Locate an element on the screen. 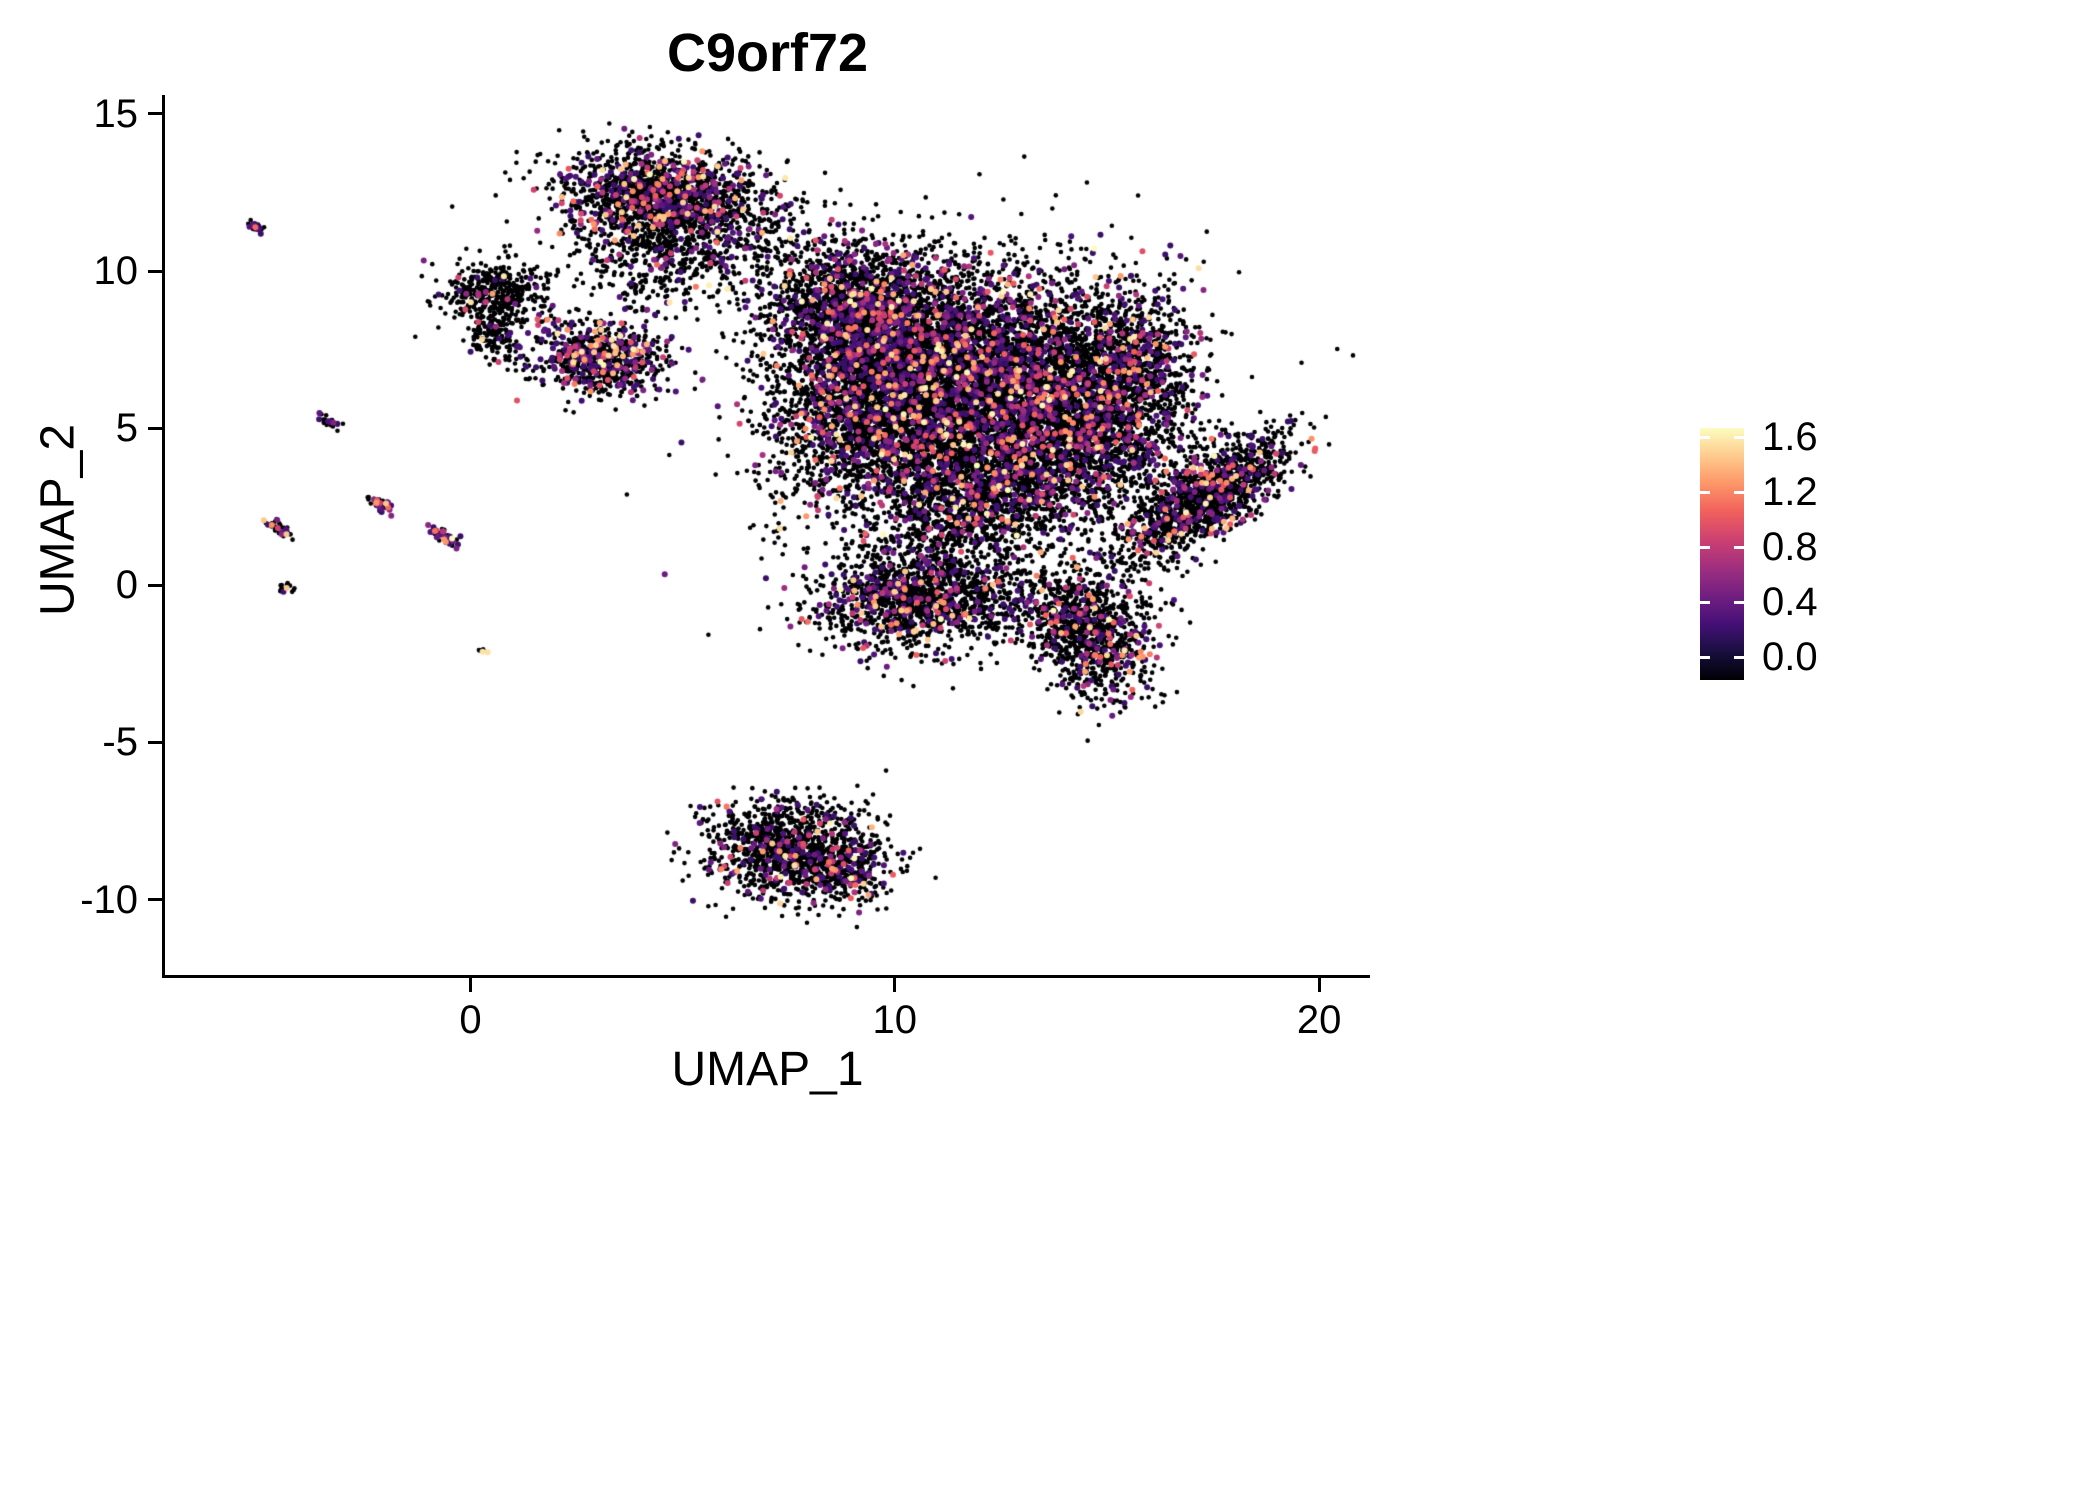  colorbar-tick-label: 1.6 is located at coordinates (1790, 437).